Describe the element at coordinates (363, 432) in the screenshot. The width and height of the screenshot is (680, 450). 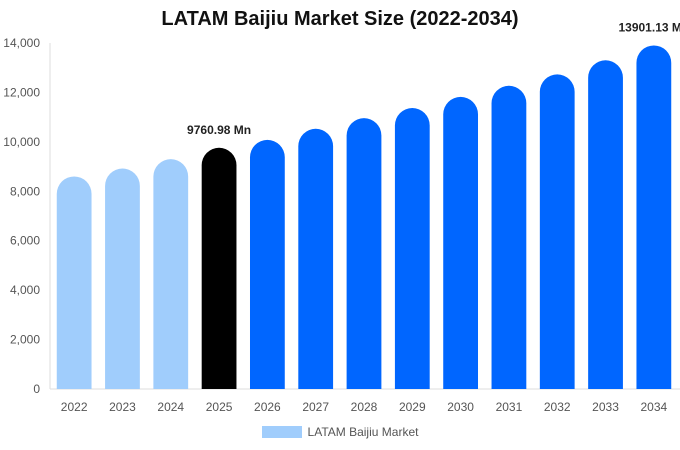
I see `legend-label: LATAM Baijiu Market` at that location.